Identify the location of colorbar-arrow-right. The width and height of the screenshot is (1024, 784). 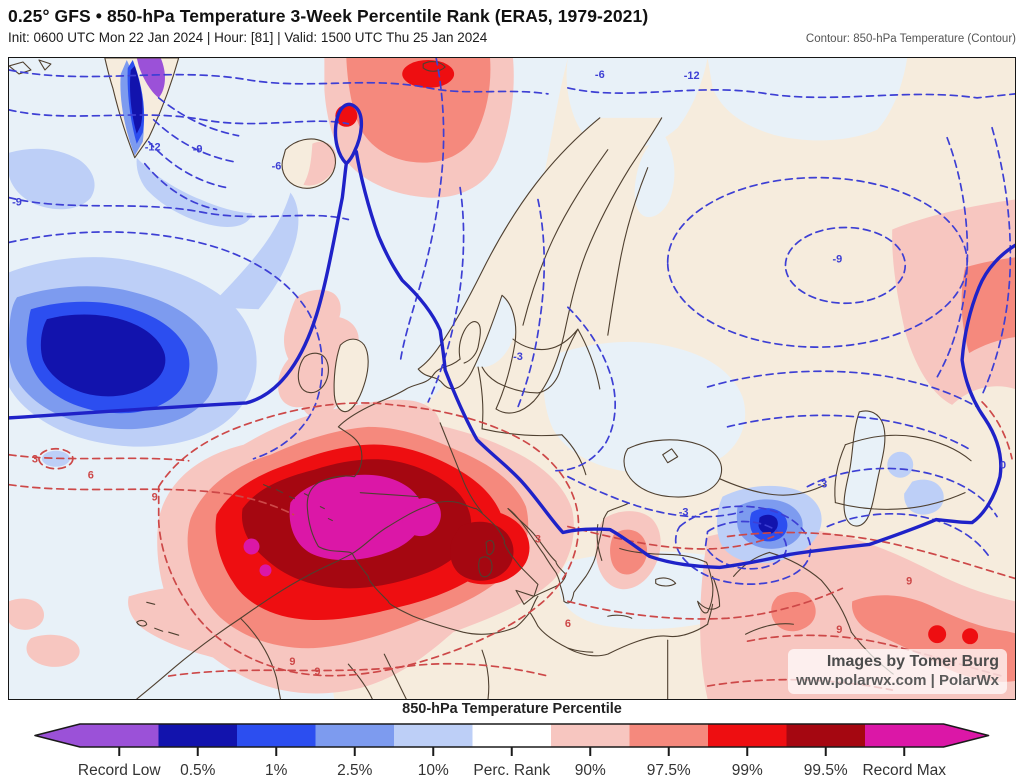
(966, 735).